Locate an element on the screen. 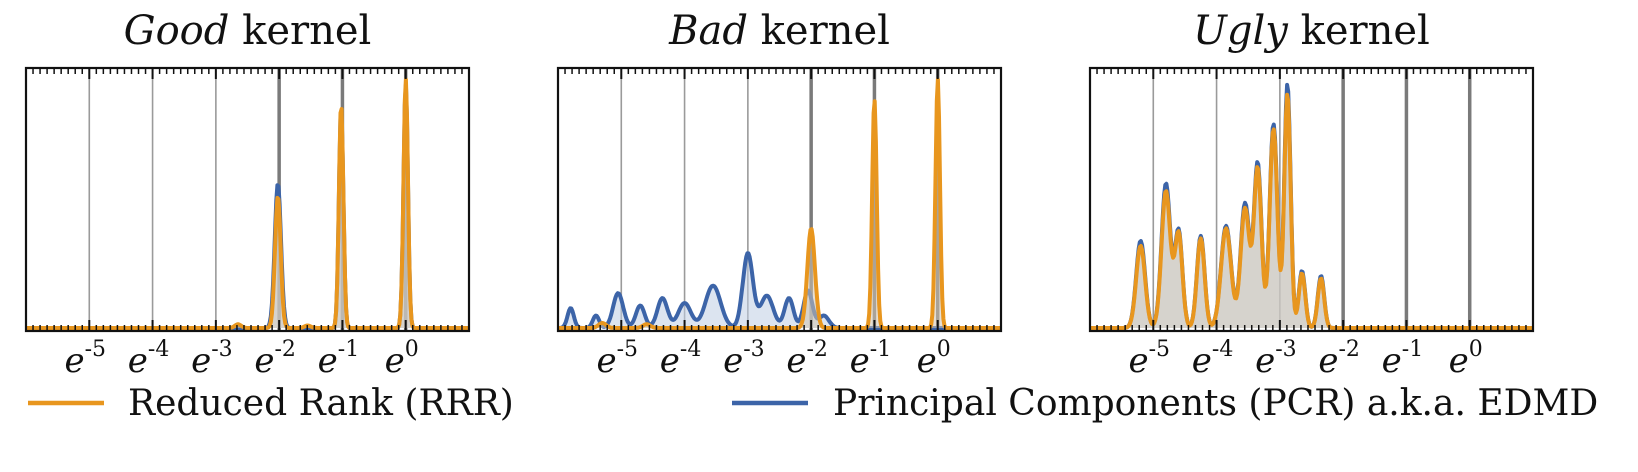 The height and width of the screenshot is (472, 1638). chart-title: Bad kernel is located at coordinates (779, 31).